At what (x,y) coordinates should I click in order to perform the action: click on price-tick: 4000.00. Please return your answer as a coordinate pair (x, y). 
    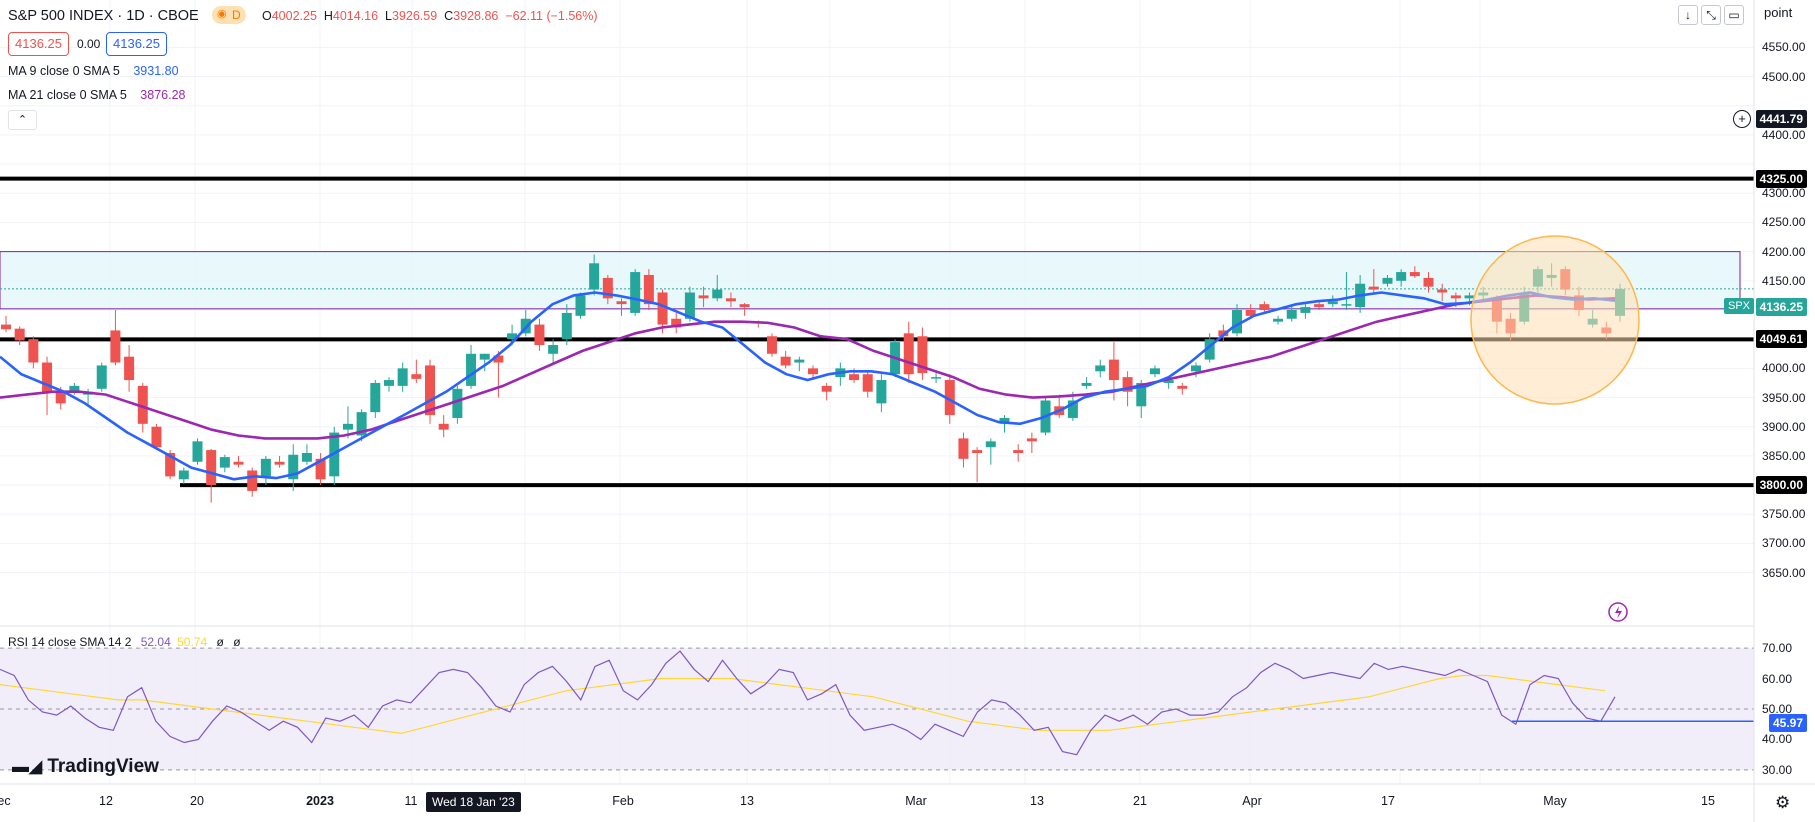
    Looking at the image, I should click on (1784, 368).